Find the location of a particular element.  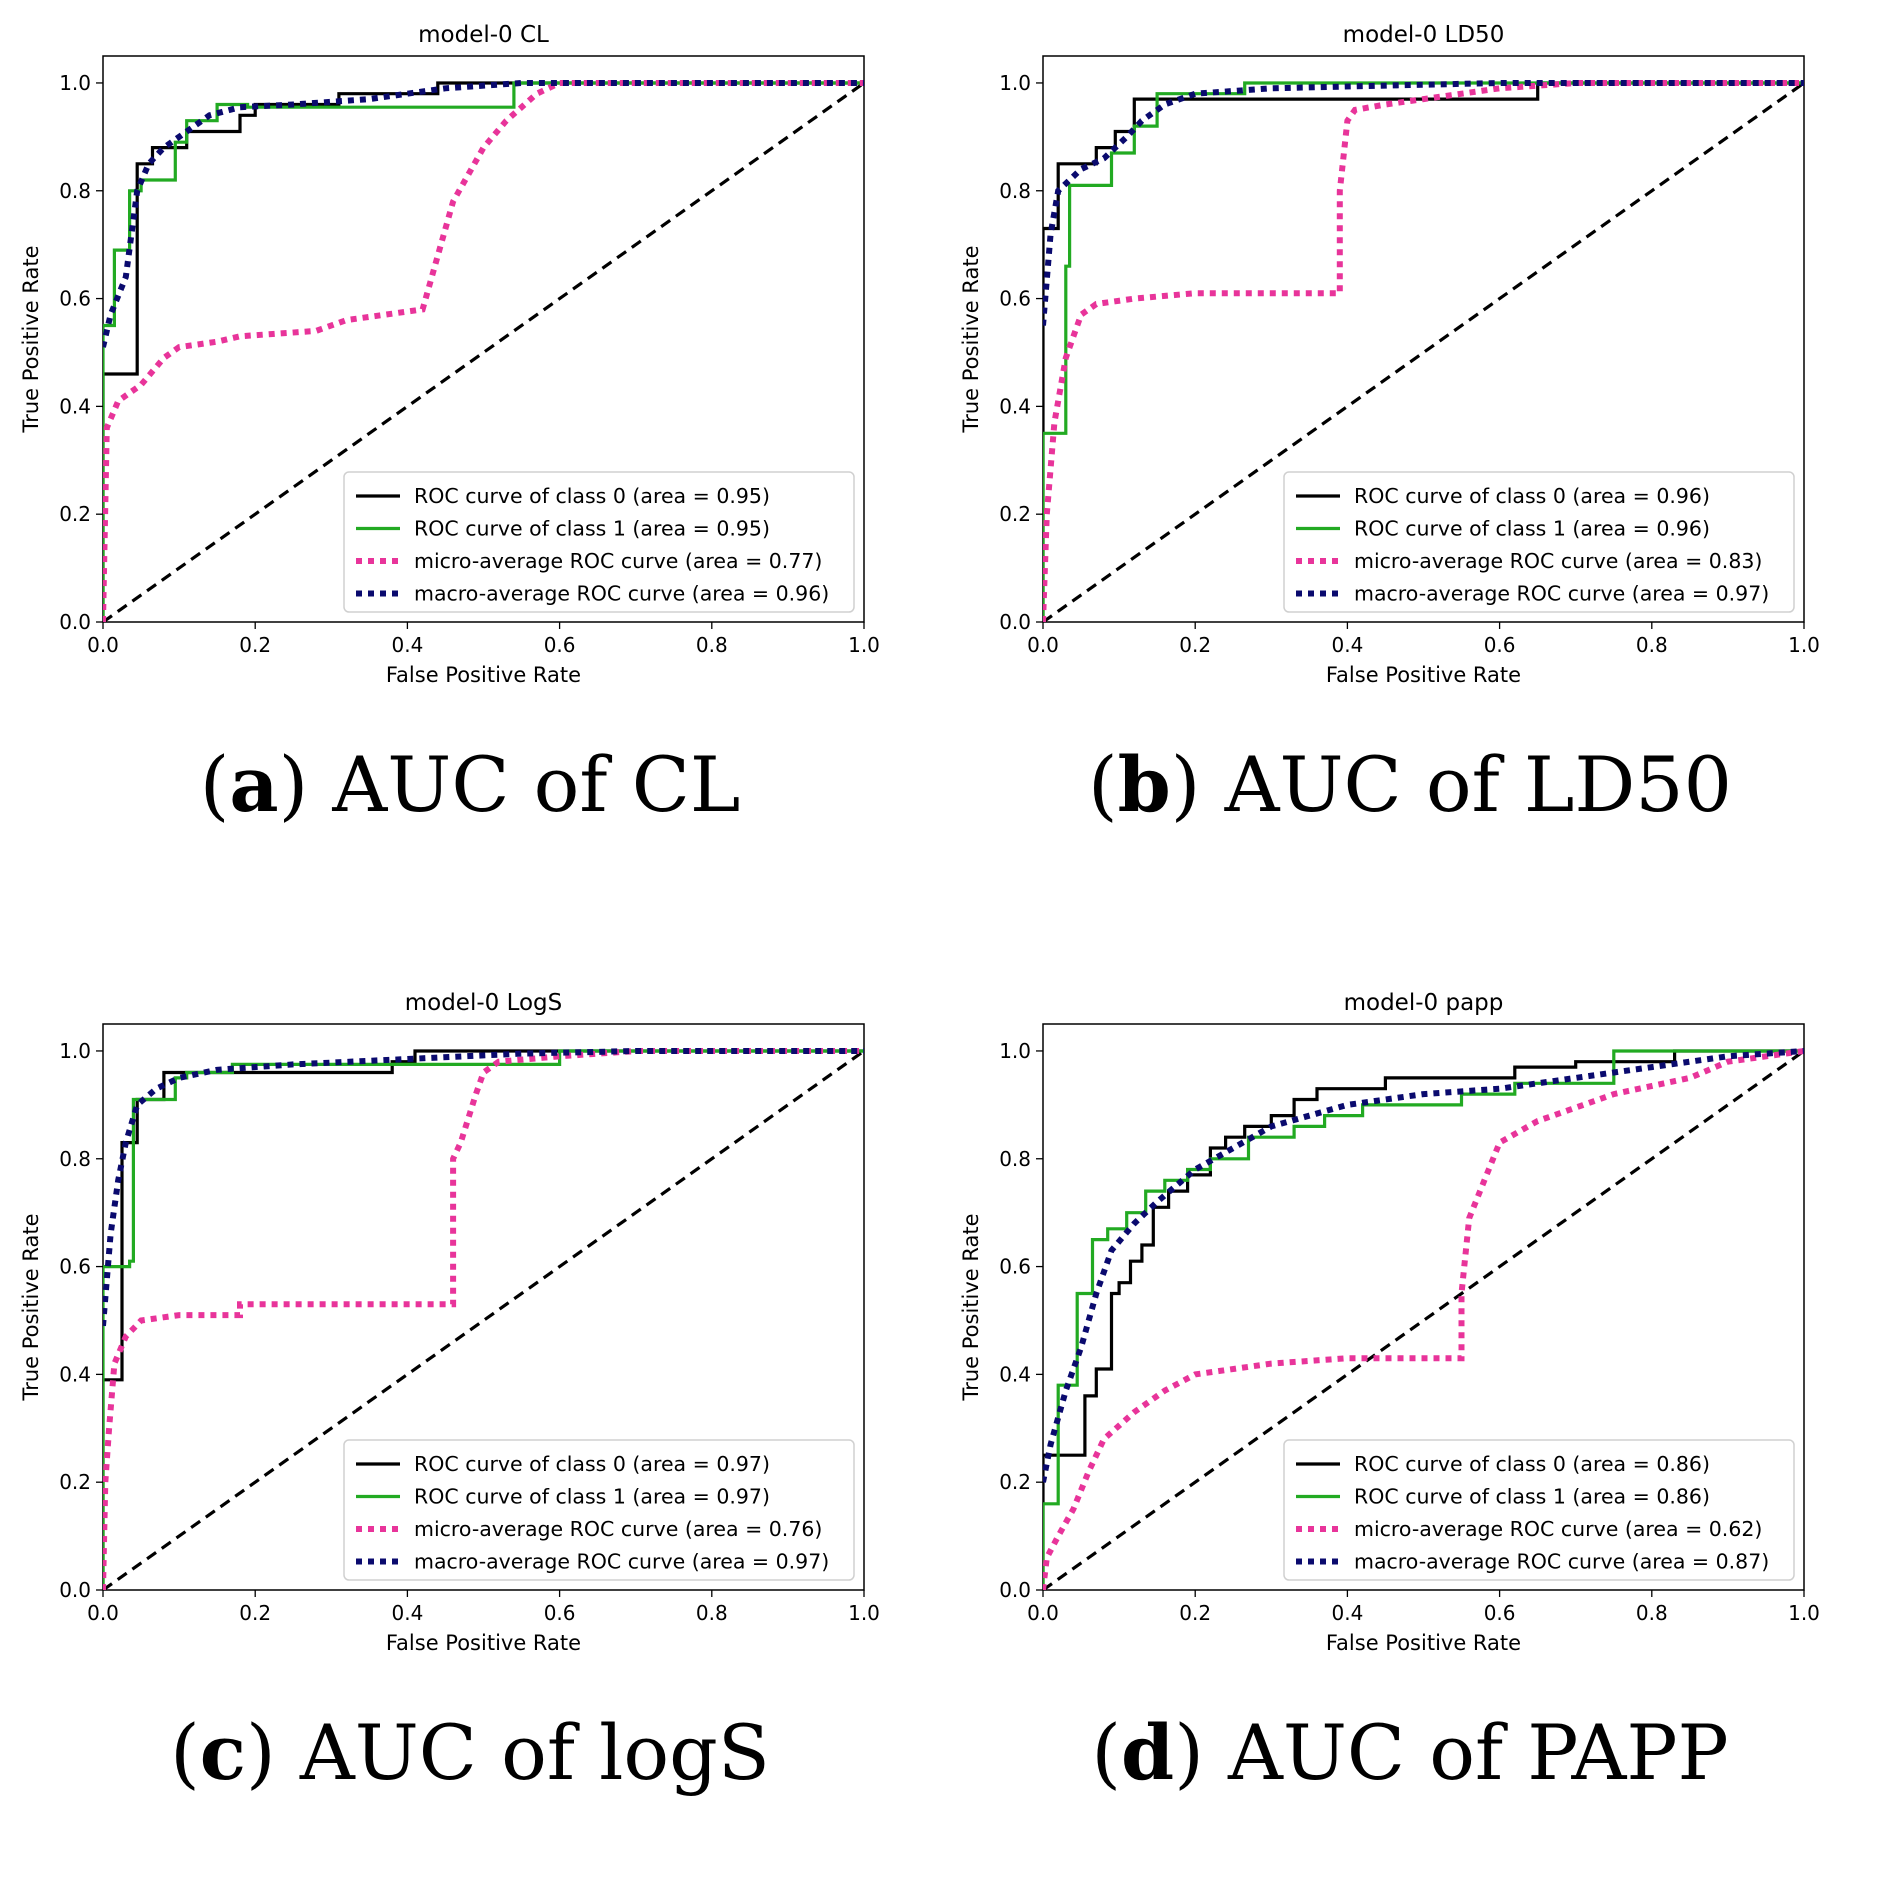

legend-label: ROC curve of class 1 (area = 0.96) is located at coordinates (1532, 529).